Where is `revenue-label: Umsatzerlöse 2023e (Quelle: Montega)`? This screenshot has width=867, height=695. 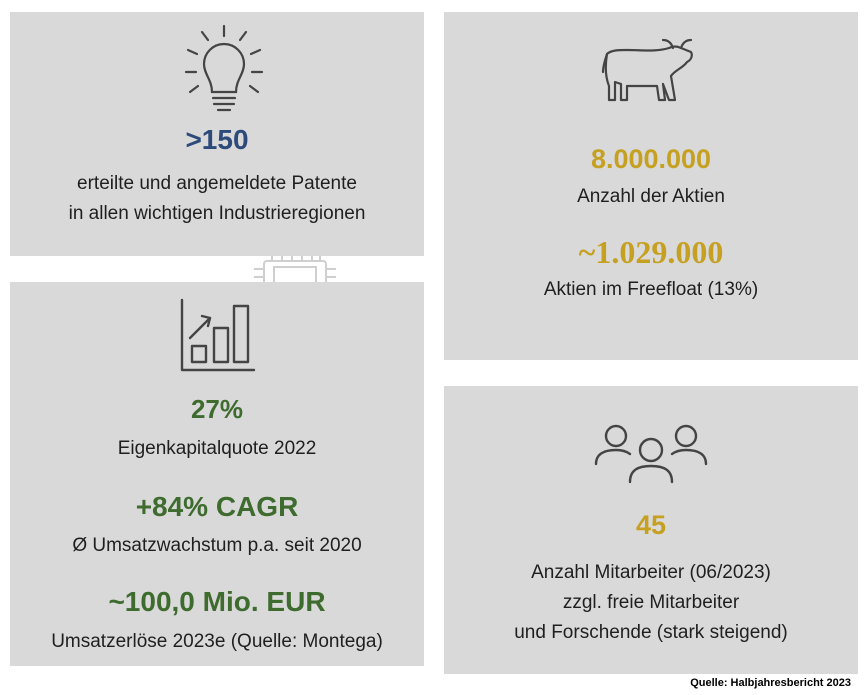 revenue-label: Umsatzerlöse 2023e (Quelle: Montega) is located at coordinates (217, 641).